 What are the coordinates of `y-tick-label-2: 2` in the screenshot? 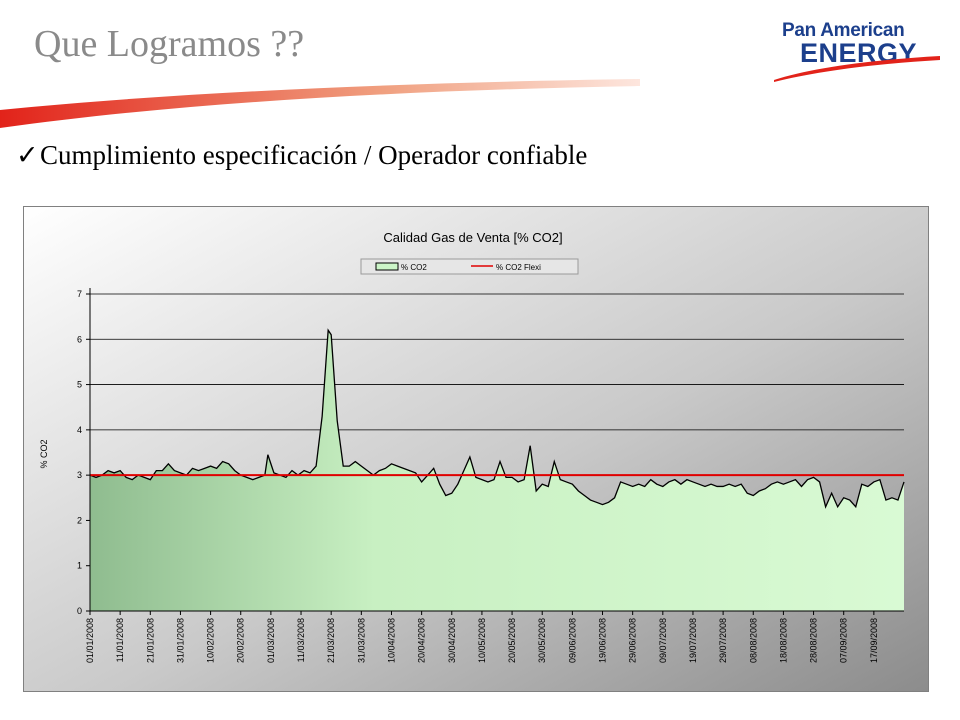 It's located at (79, 520).